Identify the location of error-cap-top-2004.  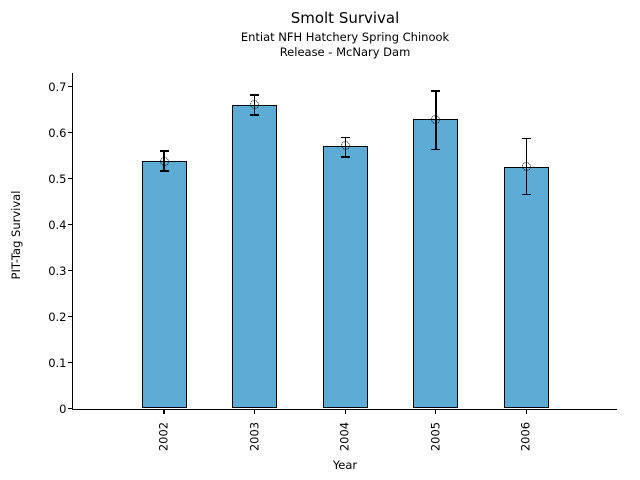
(345, 137).